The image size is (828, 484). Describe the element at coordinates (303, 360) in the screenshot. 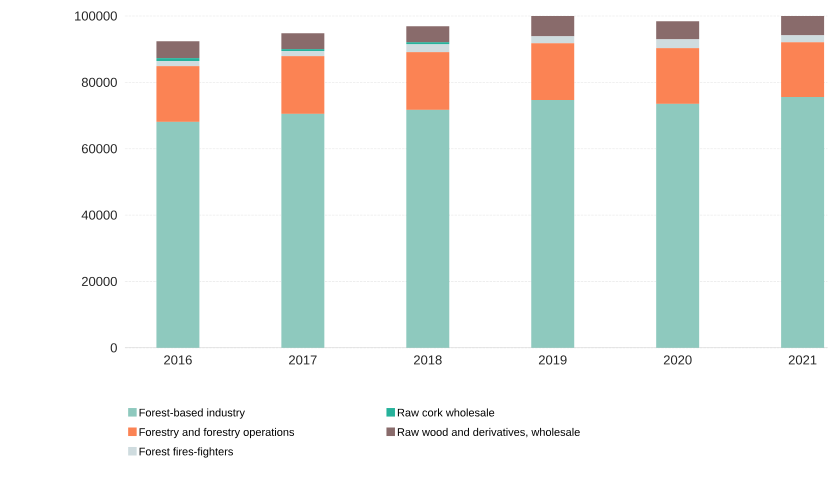

I see `x-tick-label: 2017` at that location.